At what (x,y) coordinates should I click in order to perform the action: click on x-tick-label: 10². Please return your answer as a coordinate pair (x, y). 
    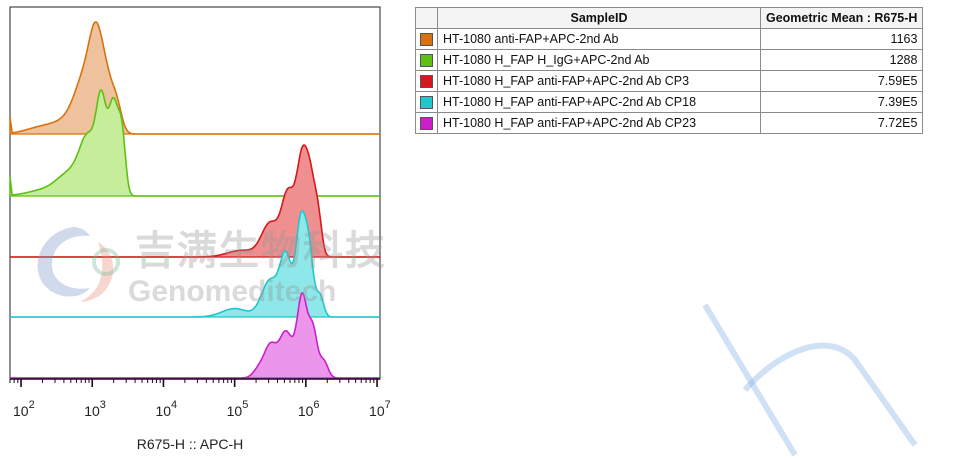
    Looking at the image, I should click on (24, 409).